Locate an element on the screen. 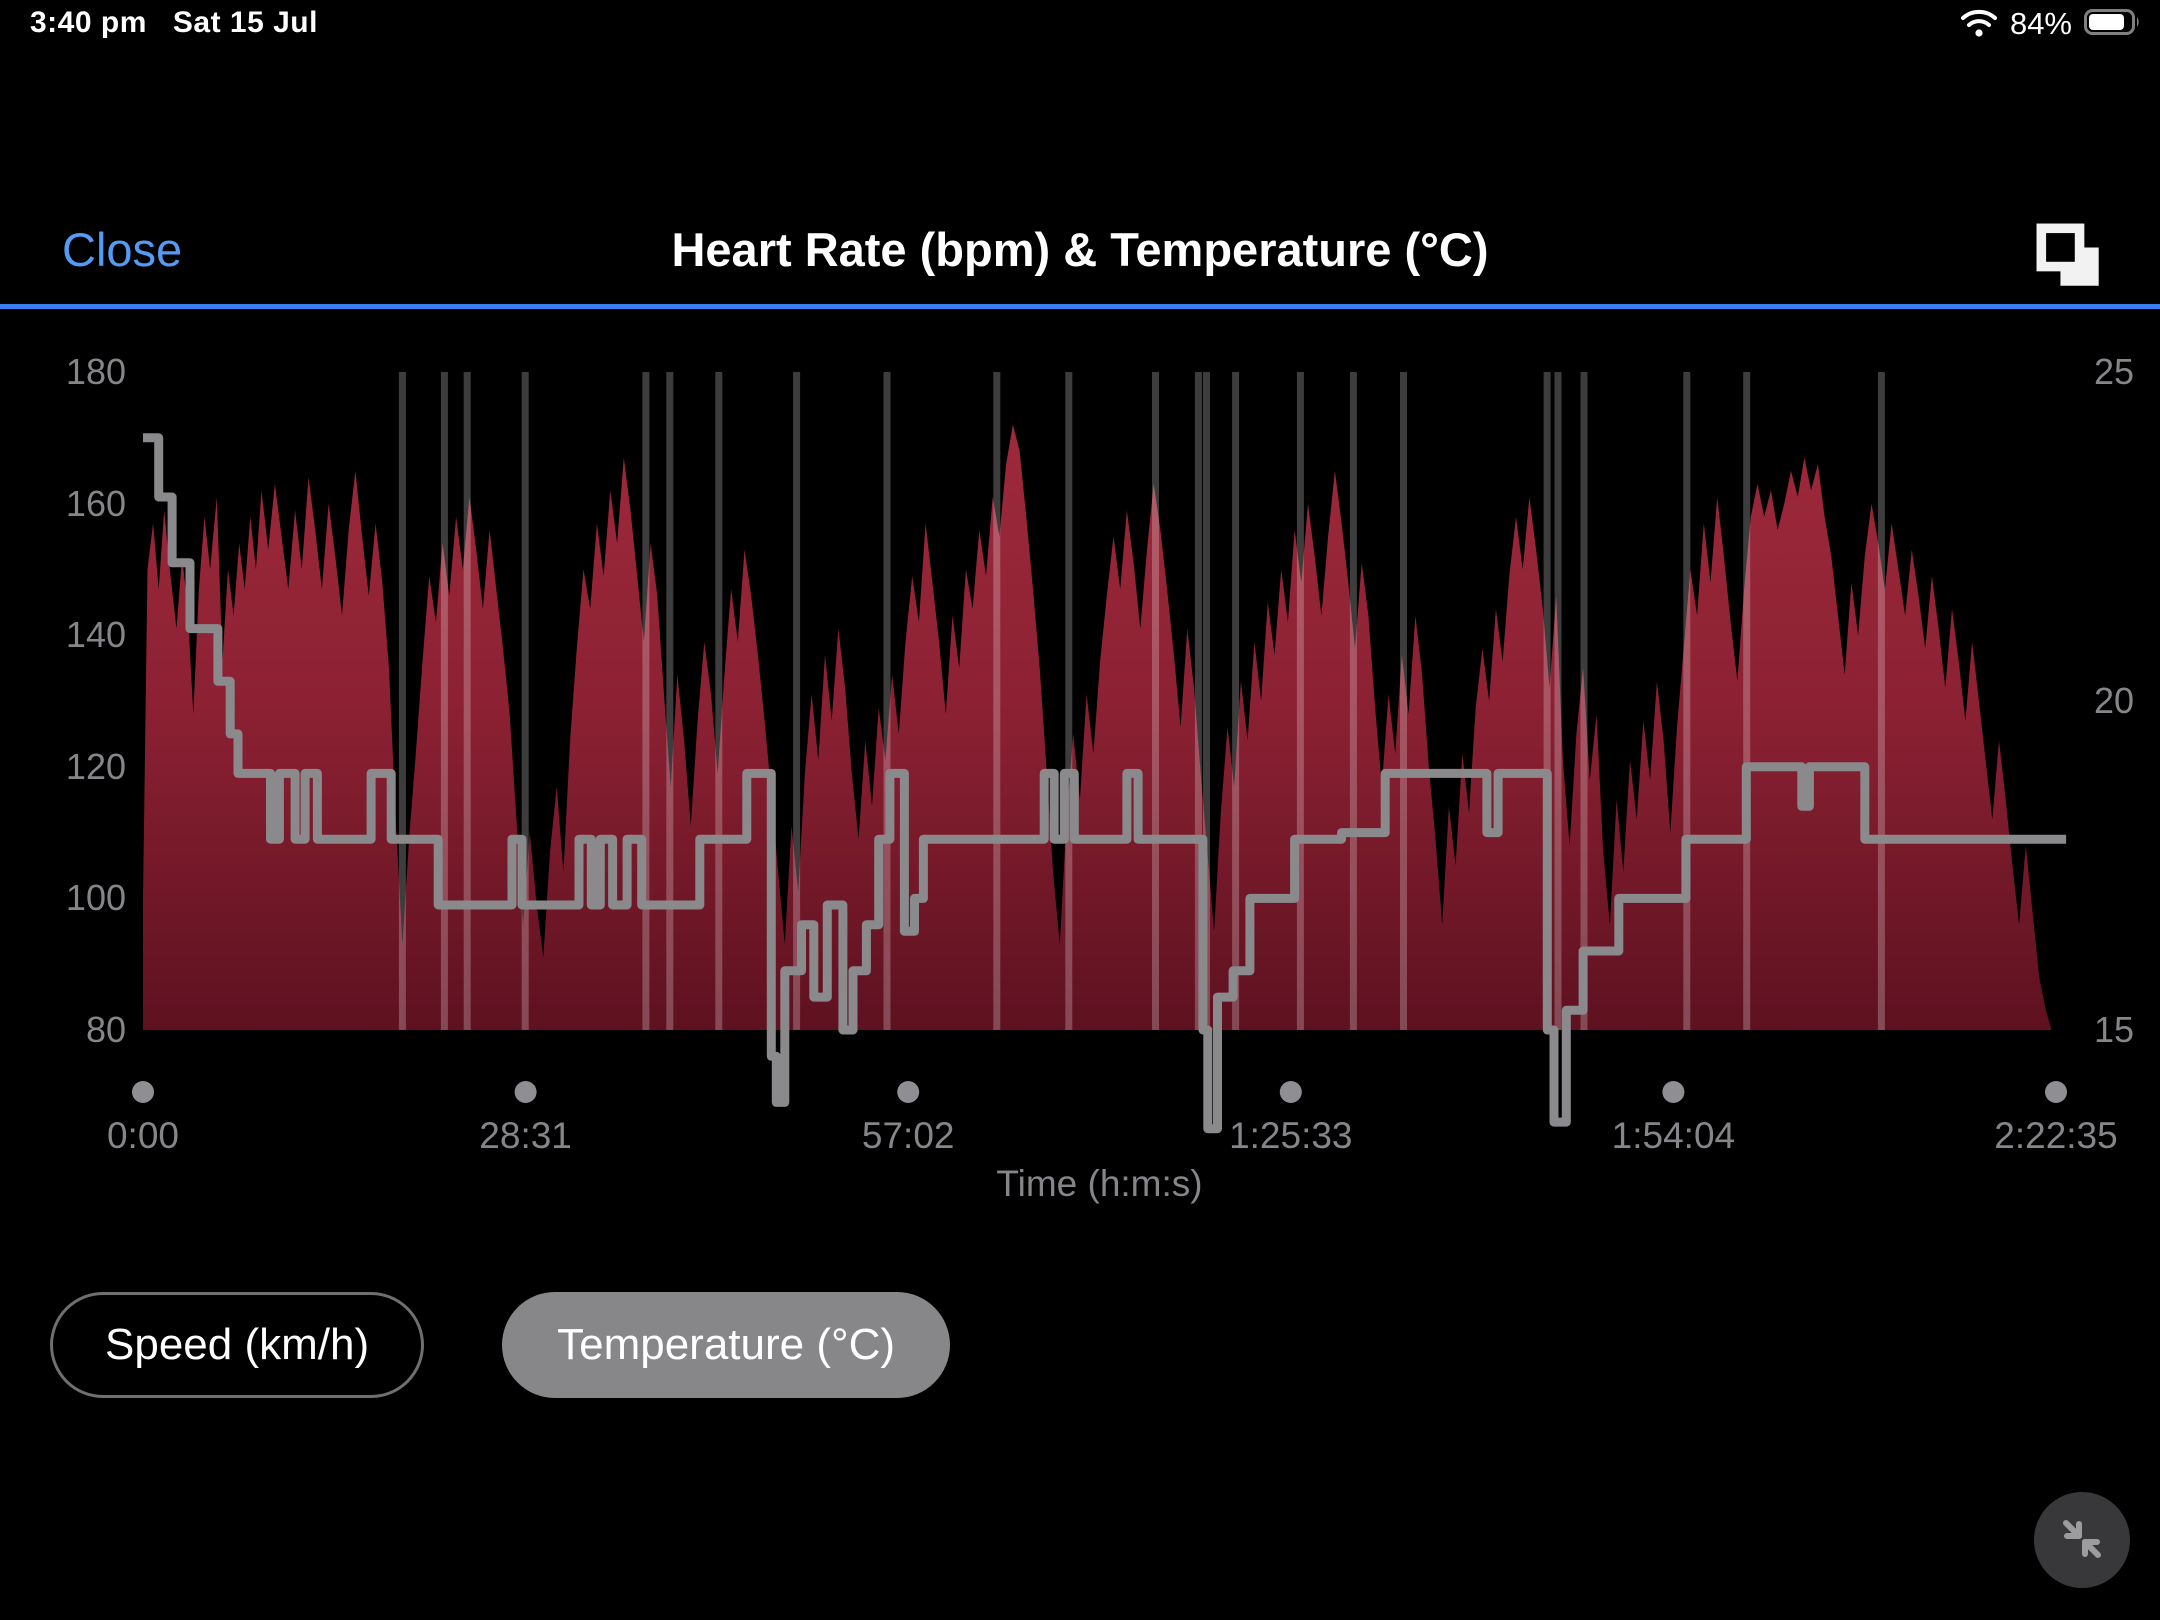  x-tick-label: 28:31 is located at coordinates (525, 1135).